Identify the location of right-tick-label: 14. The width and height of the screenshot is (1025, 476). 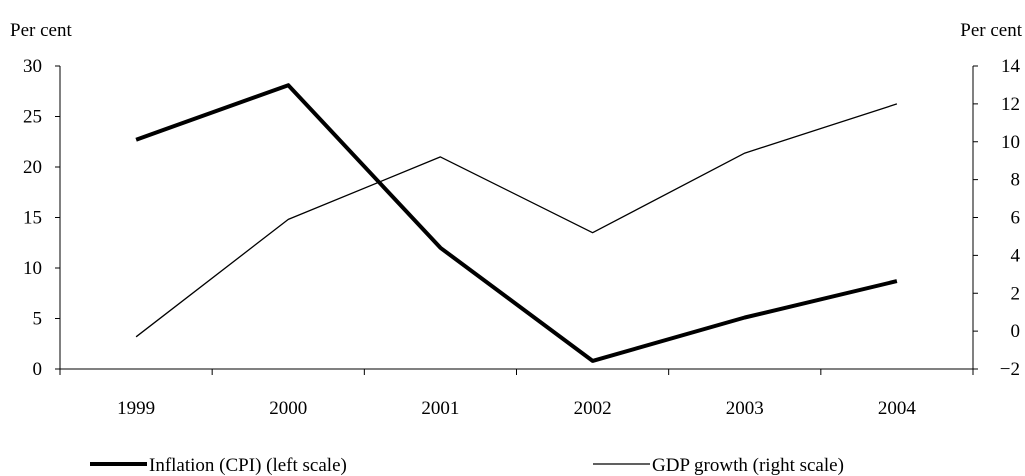
(1011, 66).